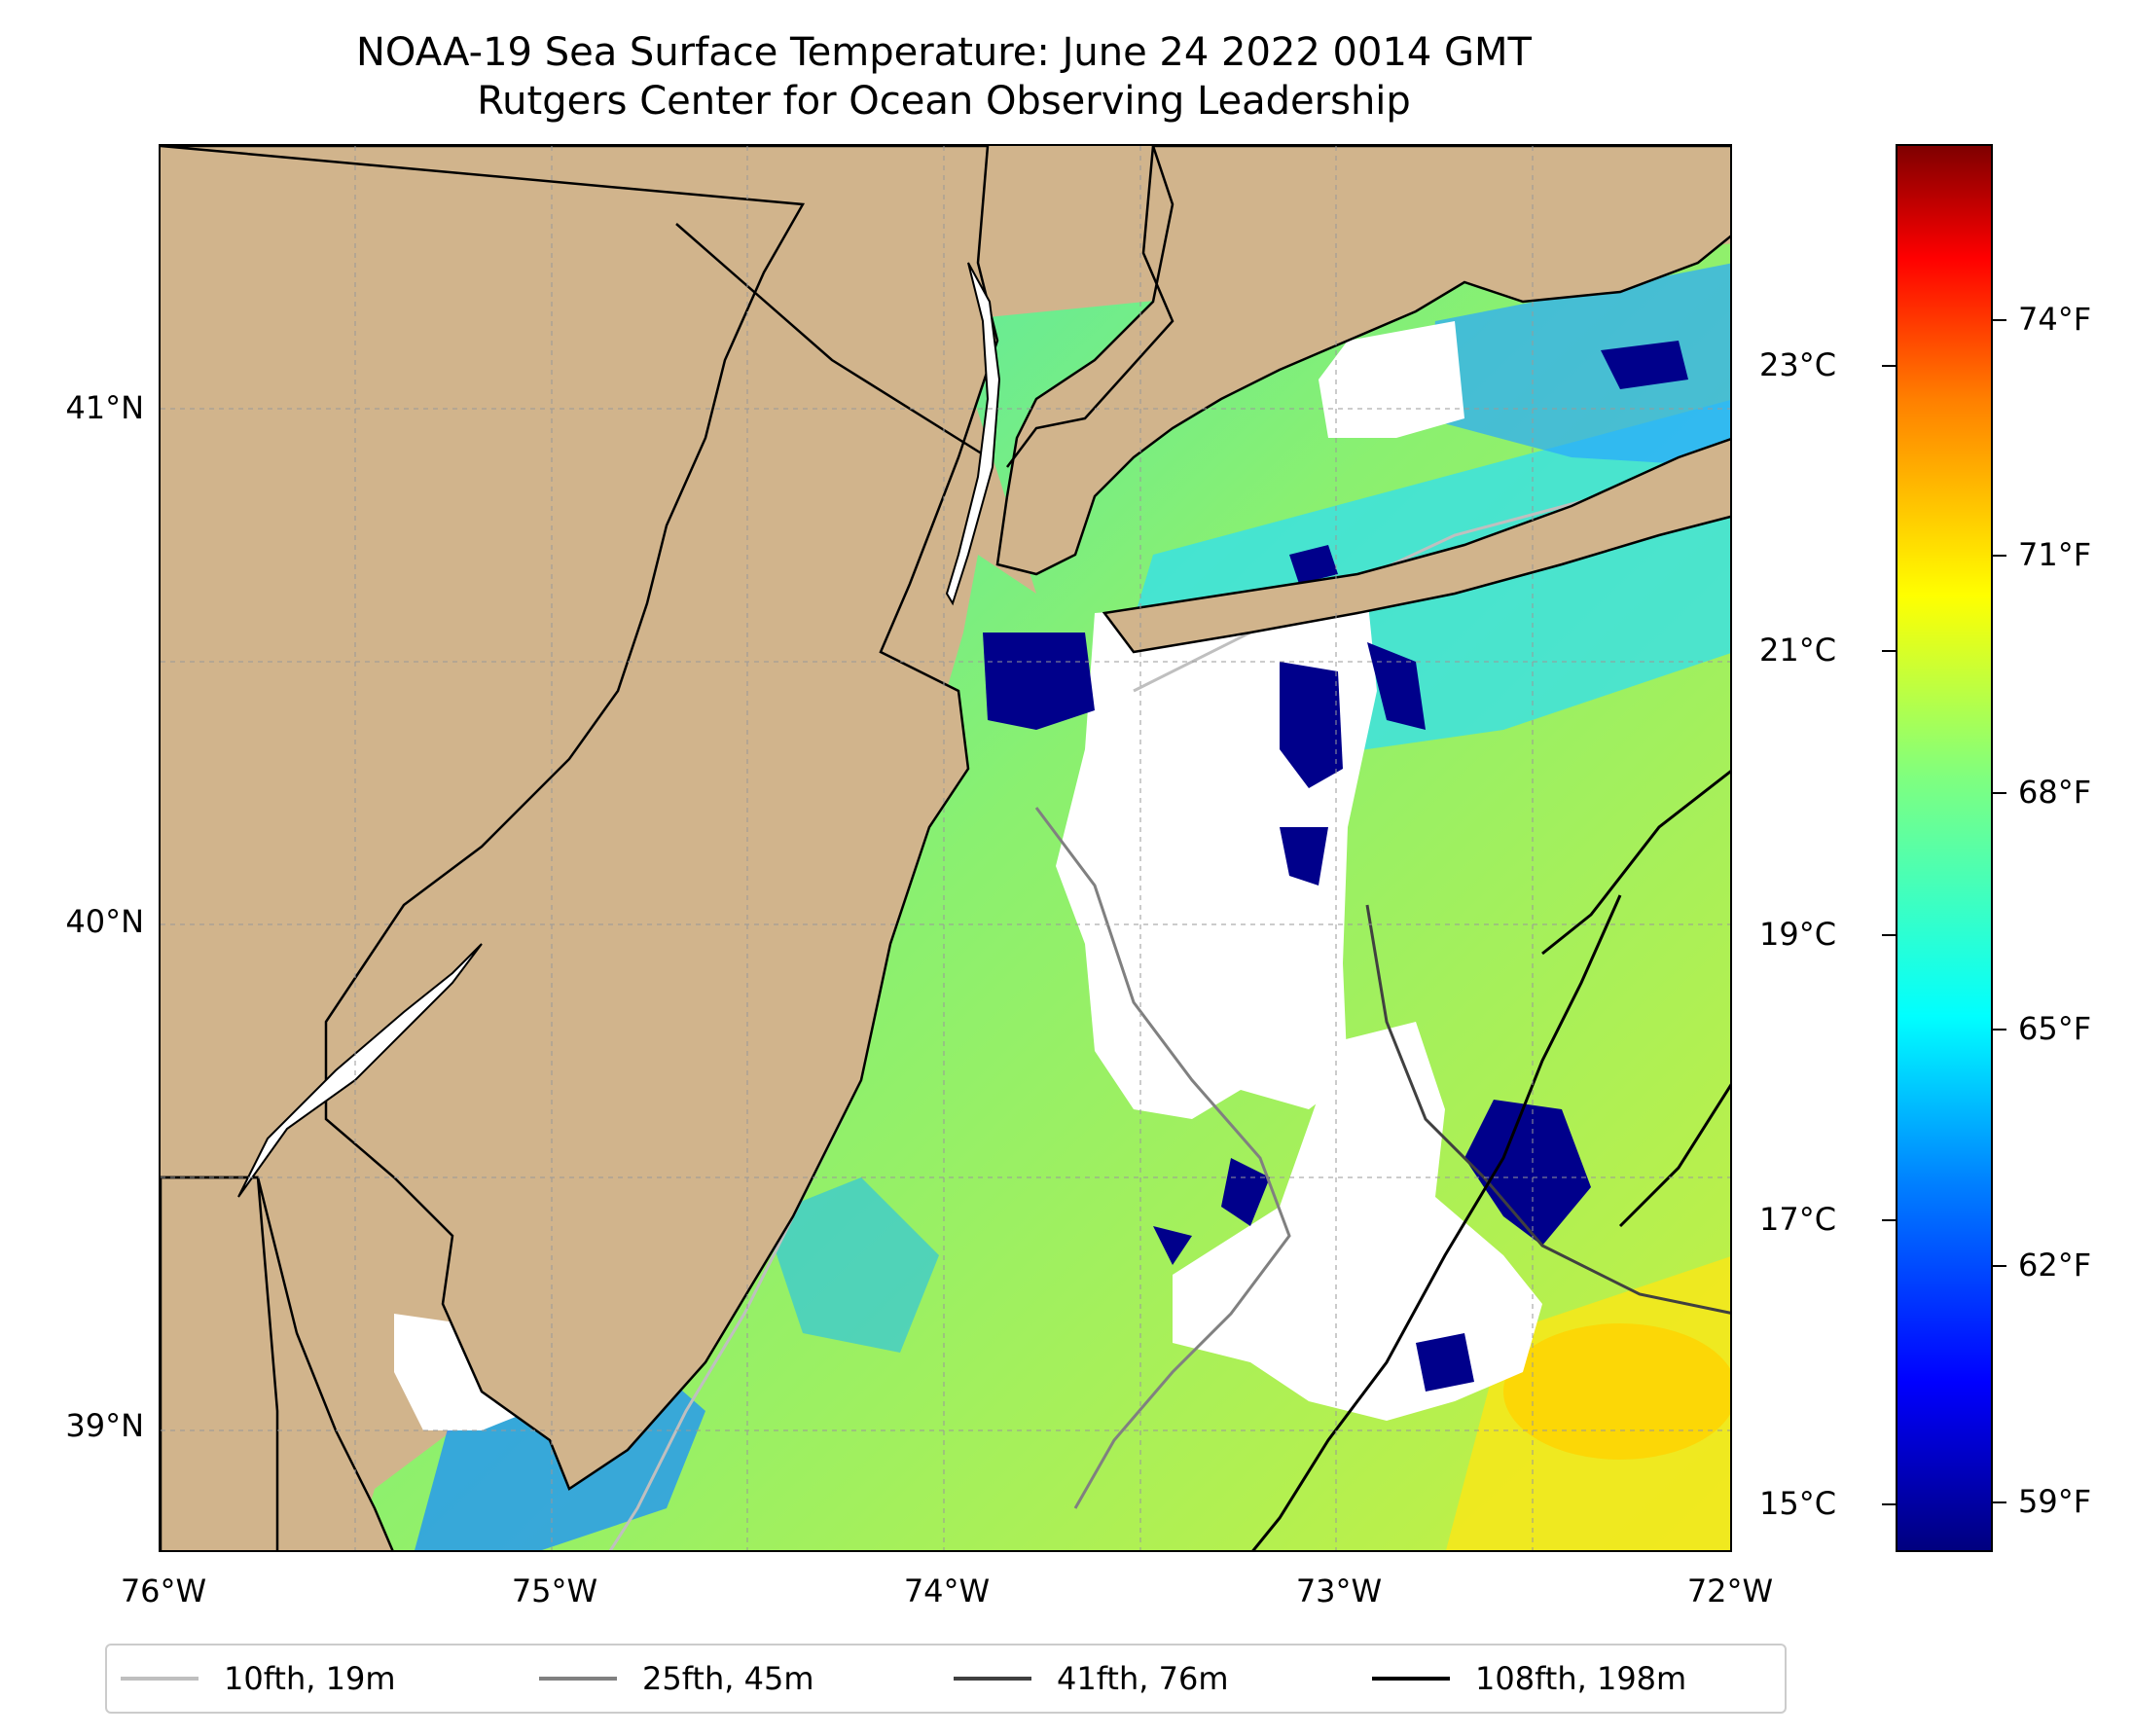 The image size is (2132, 1736). Describe the element at coordinates (105, 408) in the screenshot. I see `y-tick-label: 41°N` at that location.